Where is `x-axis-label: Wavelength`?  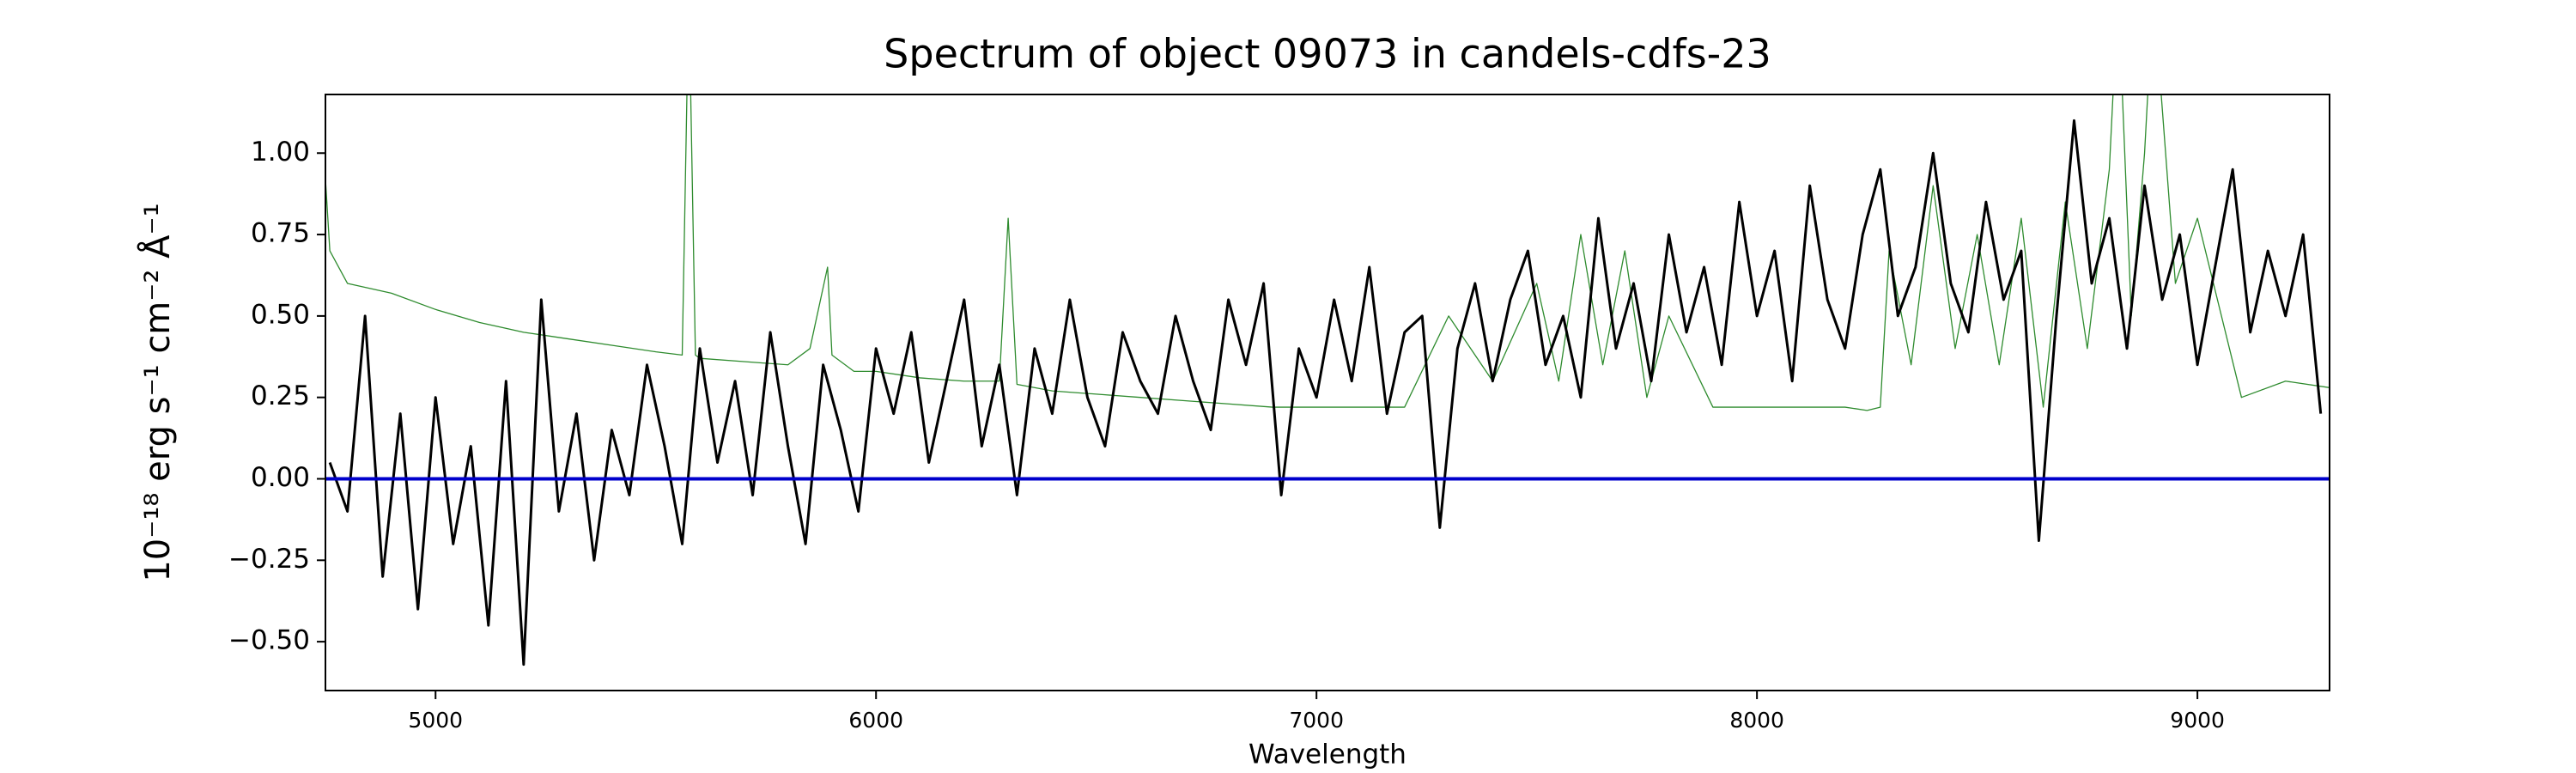
x-axis-label: Wavelength is located at coordinates (1327, 755).